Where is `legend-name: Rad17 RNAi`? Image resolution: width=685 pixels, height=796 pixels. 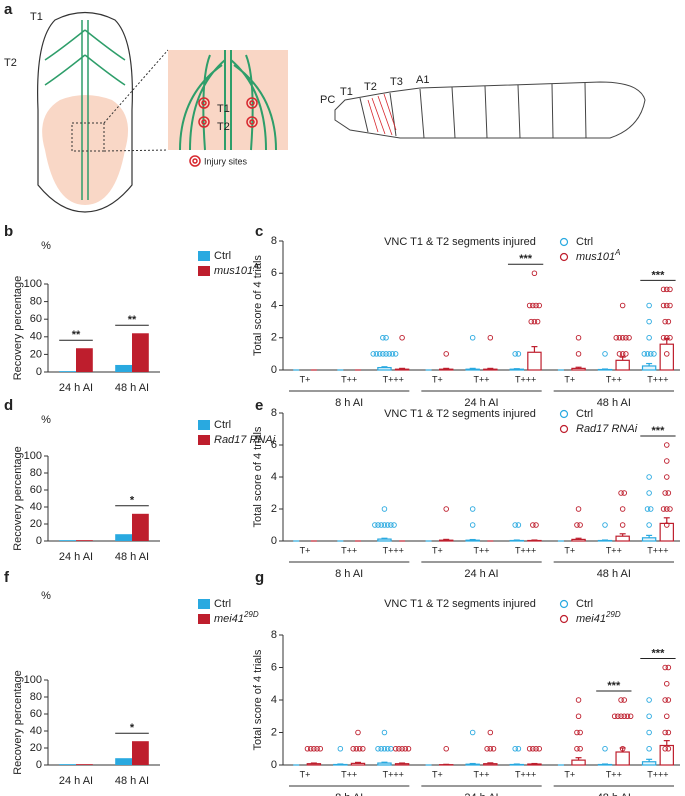 legend-name: Rad17 RNAi is located at coordinates (607, 429).